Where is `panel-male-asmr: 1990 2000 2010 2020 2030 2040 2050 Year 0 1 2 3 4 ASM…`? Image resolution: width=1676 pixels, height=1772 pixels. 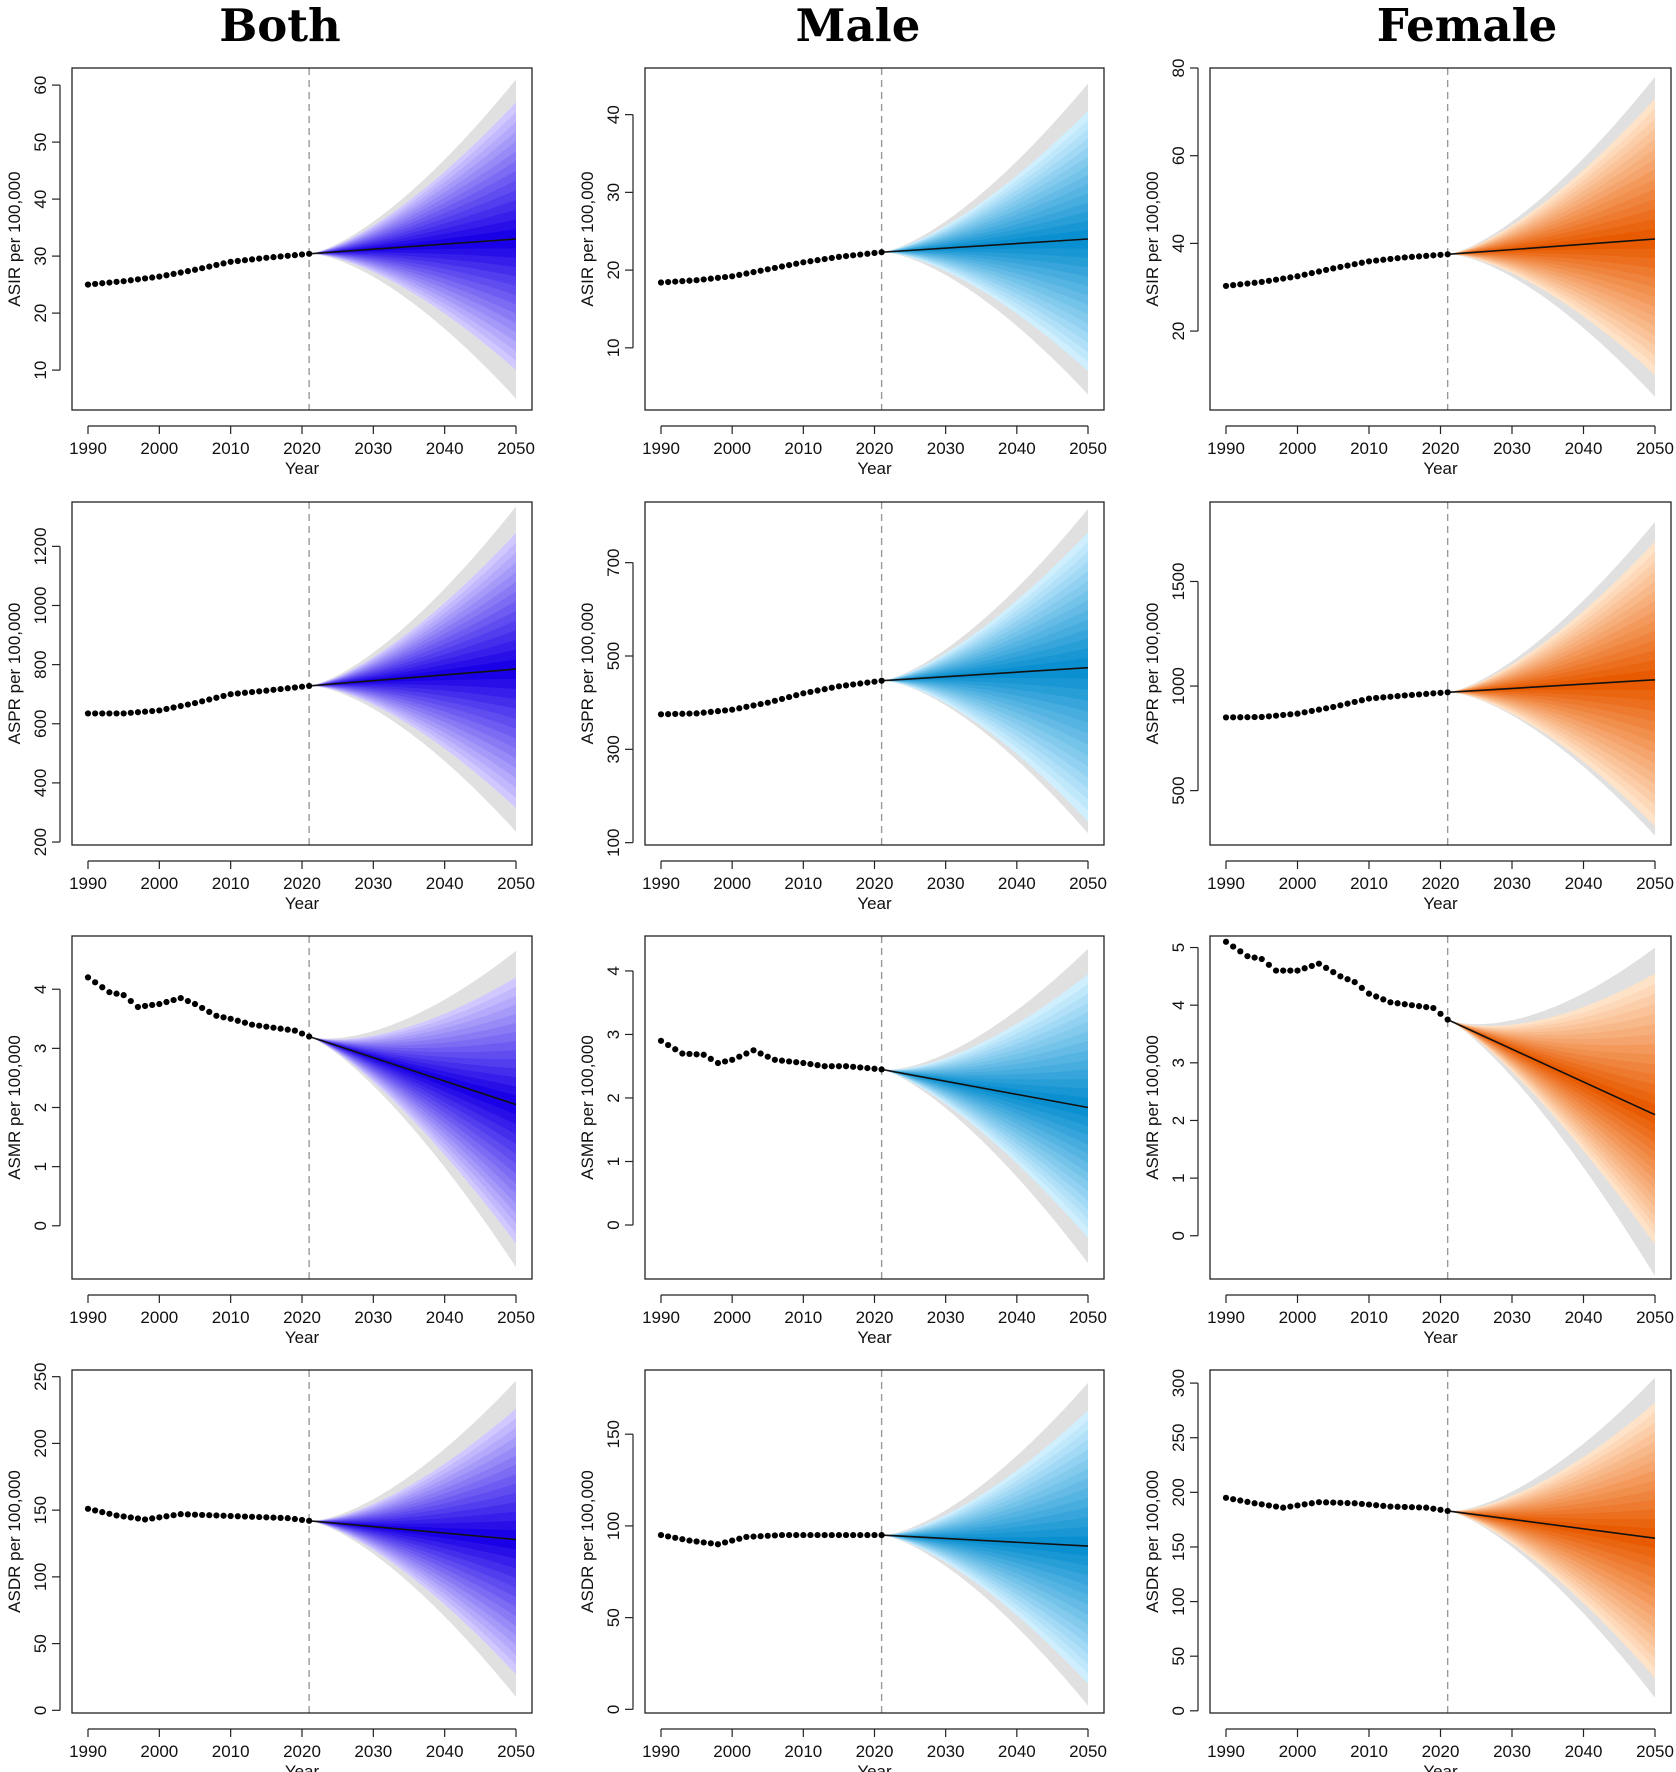
panel-male-asmr: 1990 2000 2010 2020 2030 2040 2050 Year 0 1 2 3 4 ASM… is located at coordinates (842, 1141).